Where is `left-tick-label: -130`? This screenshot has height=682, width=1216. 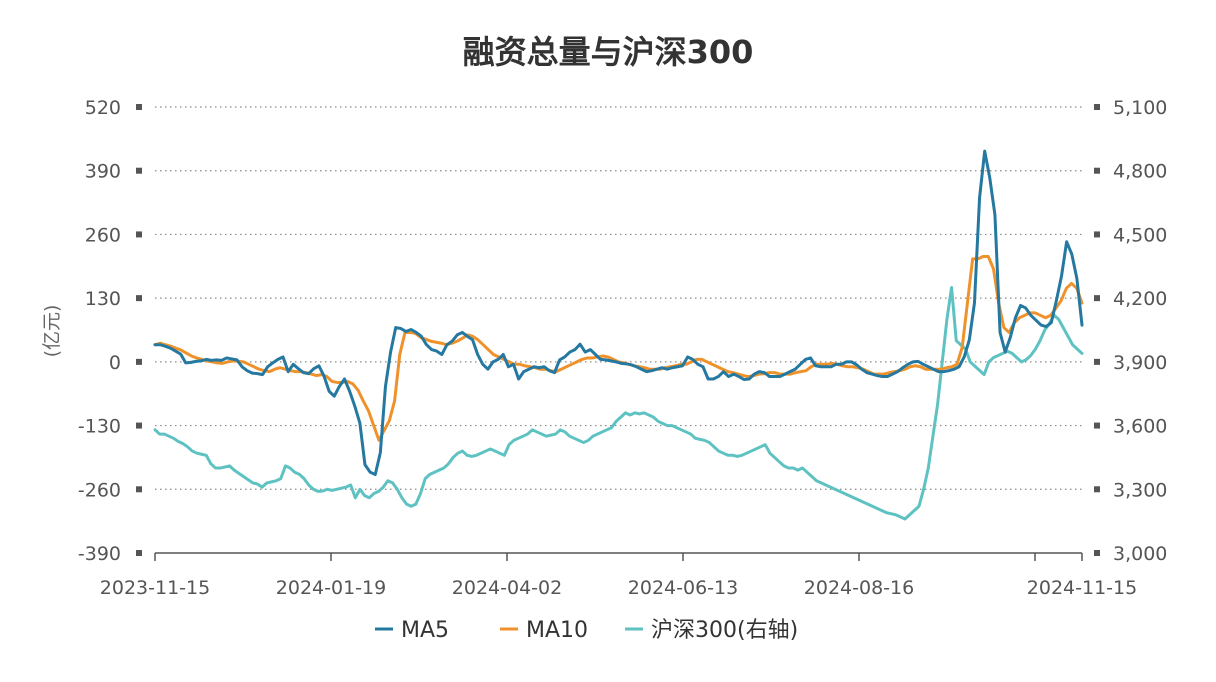 left-tick-label: -130 is located at coordinates (99, 427).